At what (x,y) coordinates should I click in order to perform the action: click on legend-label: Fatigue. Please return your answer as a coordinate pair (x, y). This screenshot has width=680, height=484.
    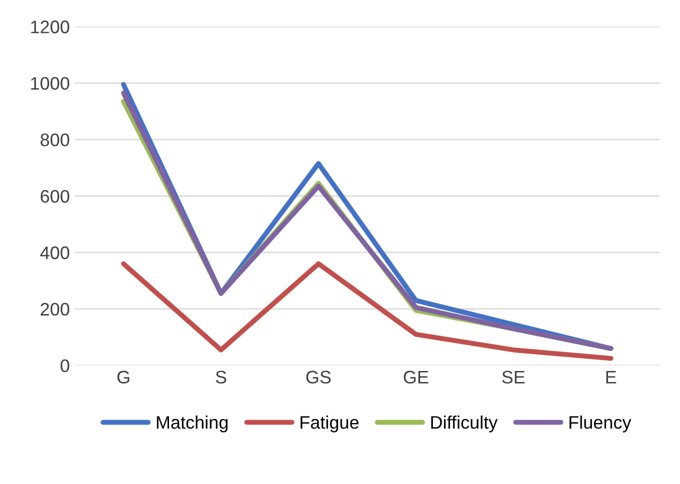
    Looking at the image, I should click on (329, 424).